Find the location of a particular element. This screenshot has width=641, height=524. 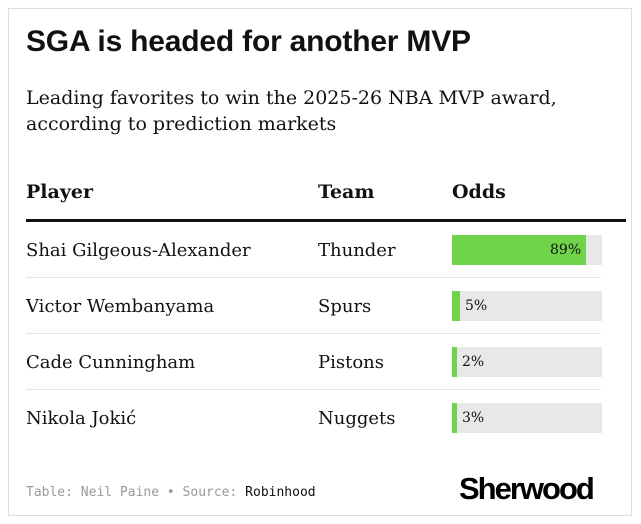

player-name: Nikola Jokić is located at coordinates (81, 418).